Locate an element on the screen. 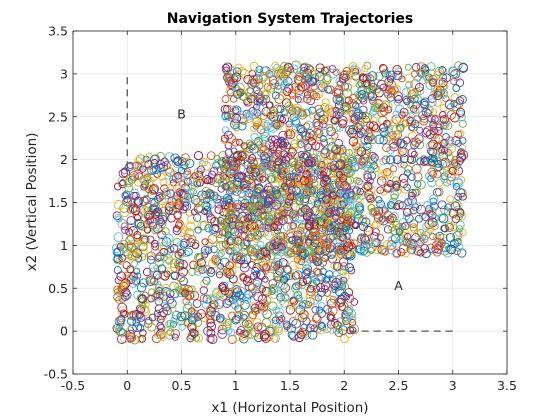 This screenshot has width=560, height=420. annotation-a: A is located at coordinates (398, 285).